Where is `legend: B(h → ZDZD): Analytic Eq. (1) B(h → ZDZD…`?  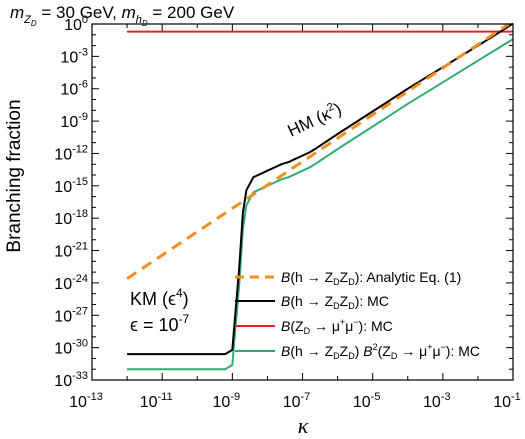
legend: B(h → ZDZD): Analytic Eq. (1) B(h → ZDZD… is located at coordinates (357, 315).